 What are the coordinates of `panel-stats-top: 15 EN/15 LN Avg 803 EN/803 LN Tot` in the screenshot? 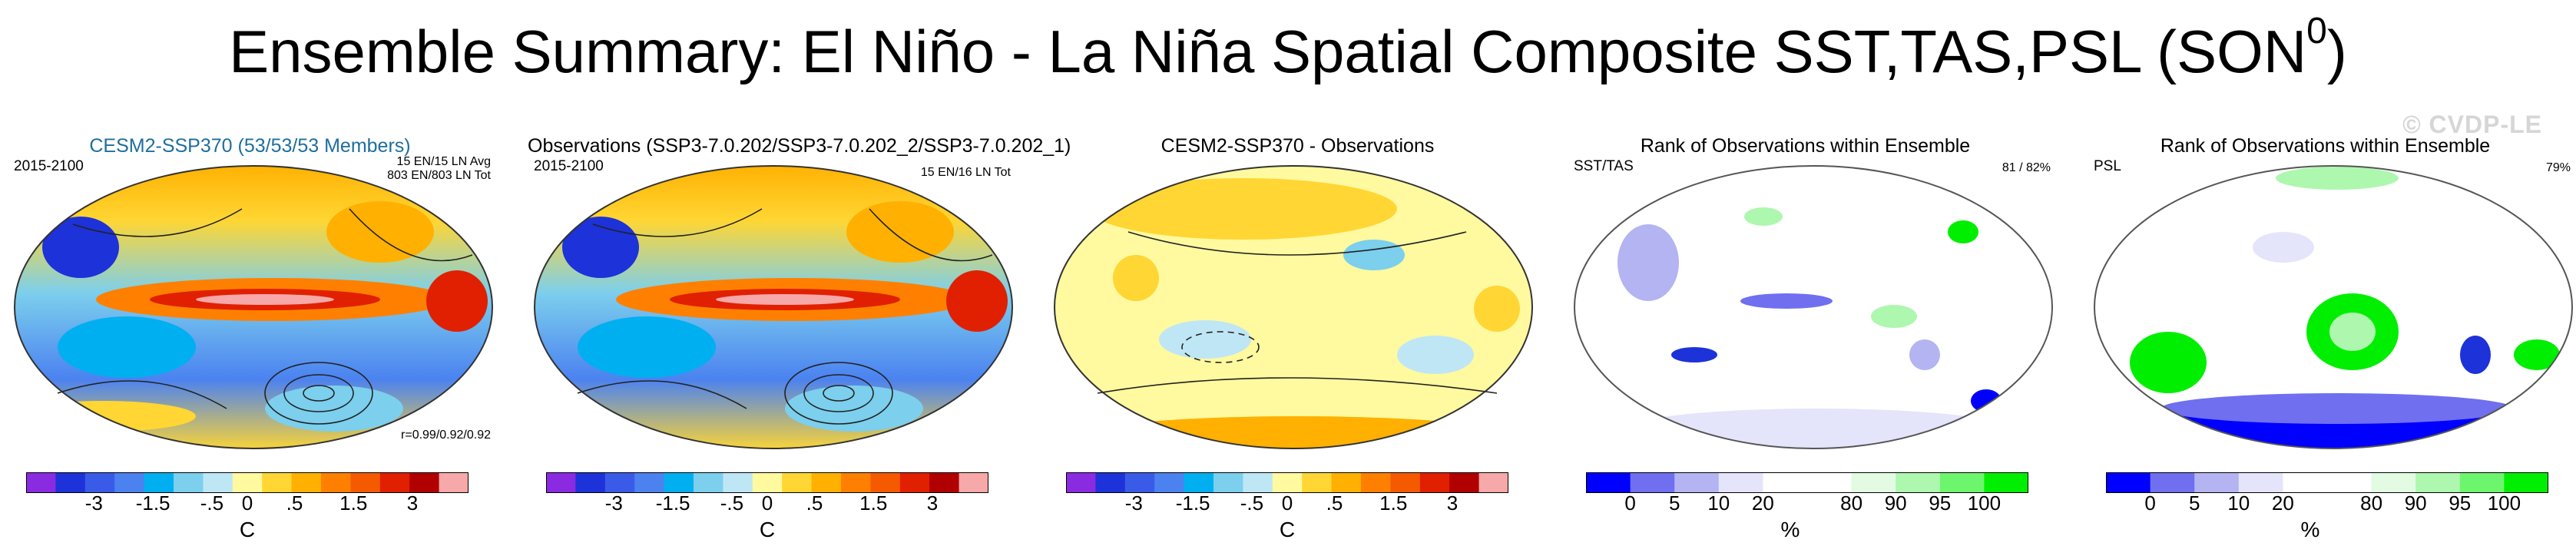 It's located at (439, 169).